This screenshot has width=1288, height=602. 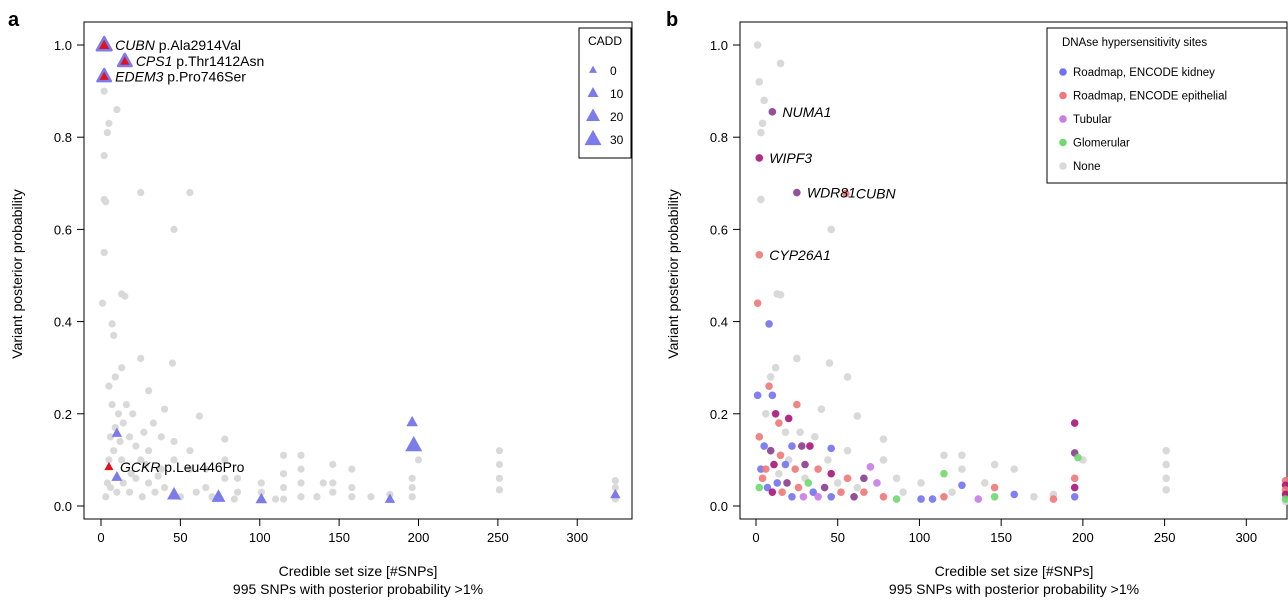 I want to click on legend-label-b: Glomerular, so click(x=1101, y=144).